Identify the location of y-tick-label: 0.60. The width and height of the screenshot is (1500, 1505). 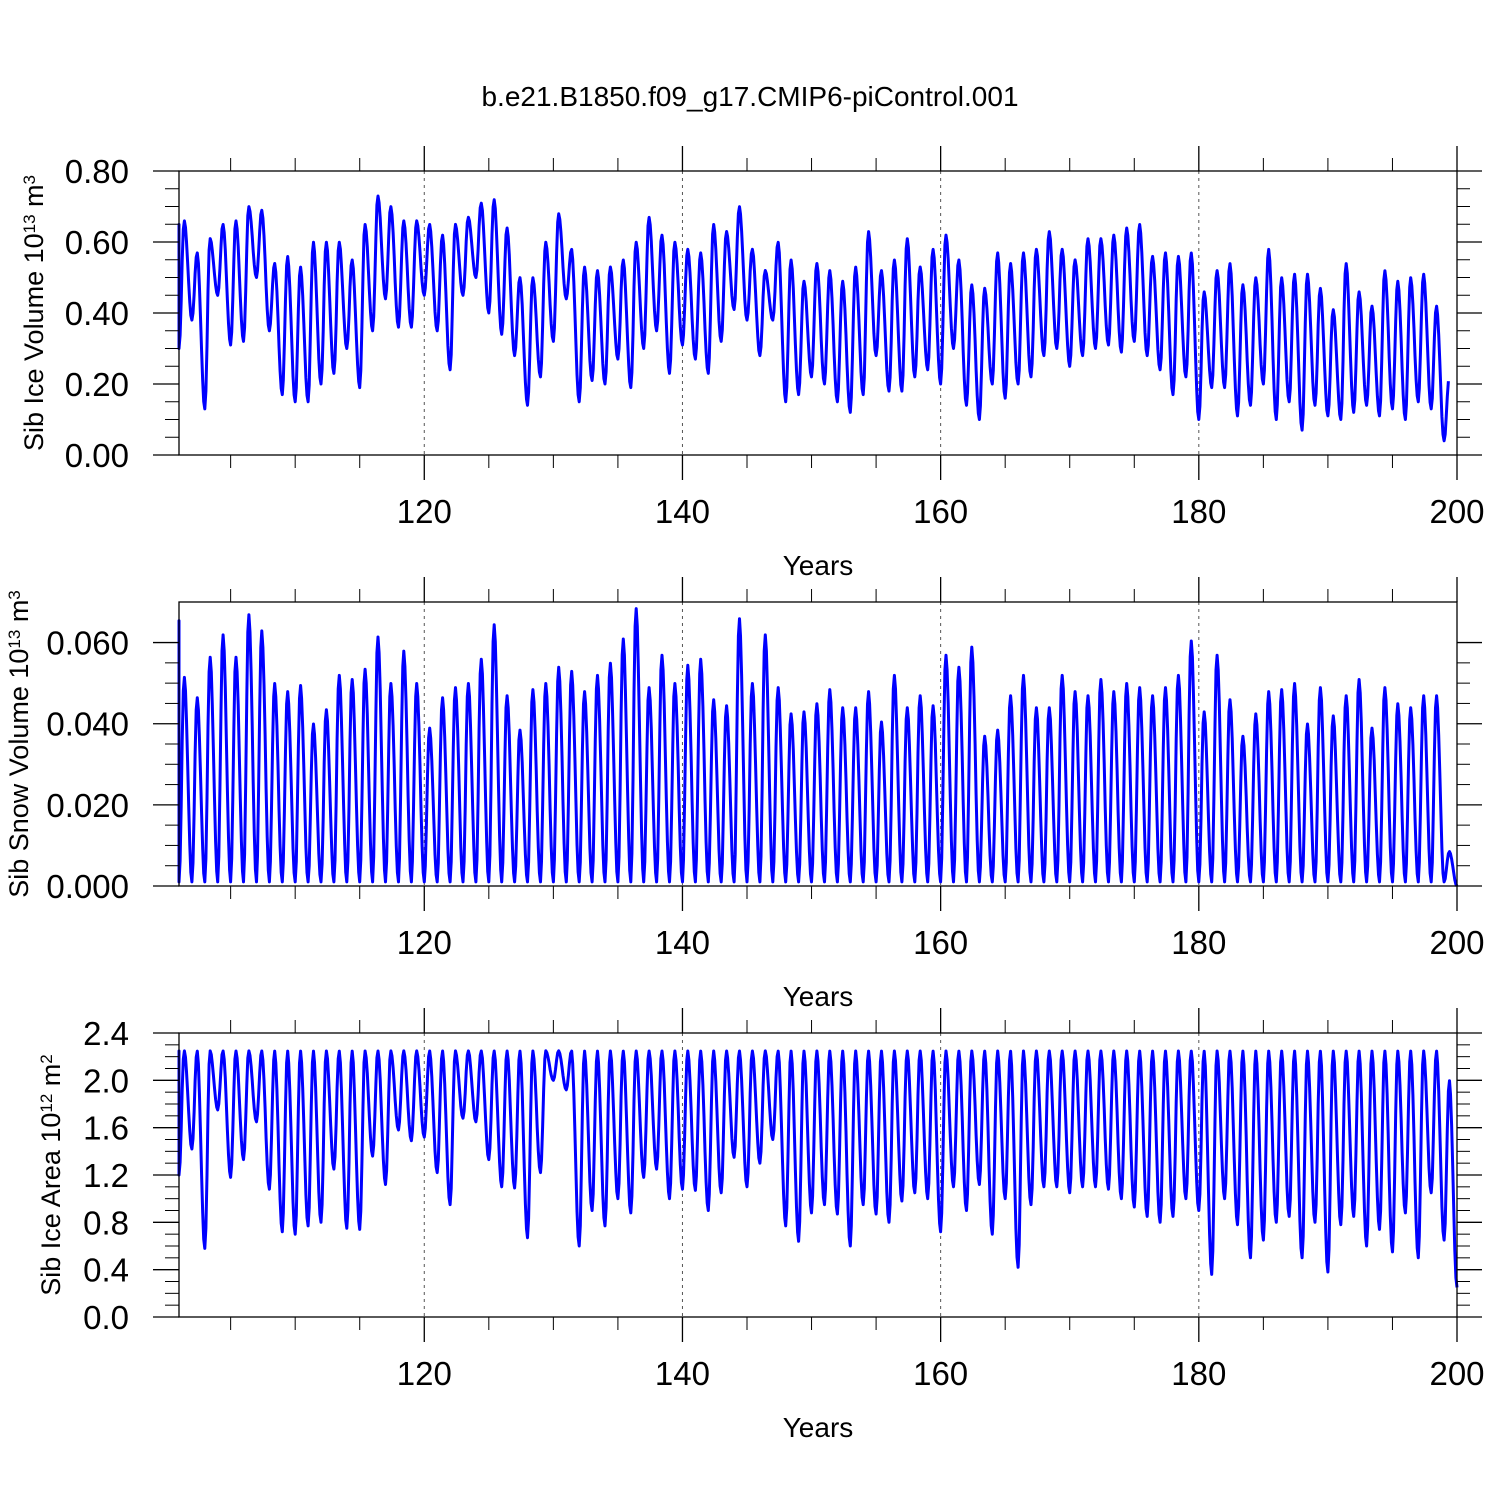
(97, 242).